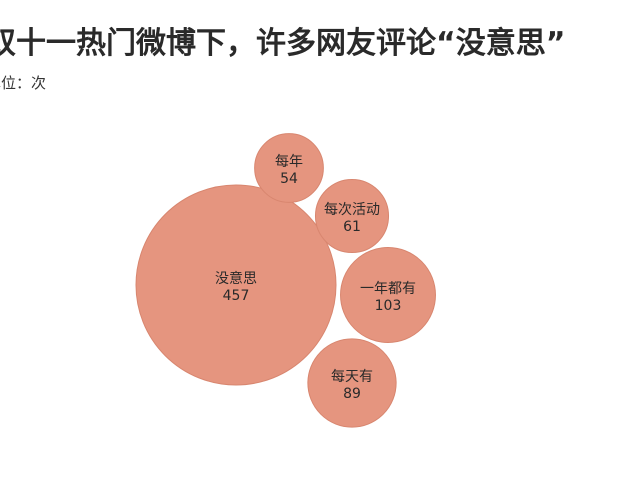  I want to click on bubble-category-label: 每年, so click(289, 162).